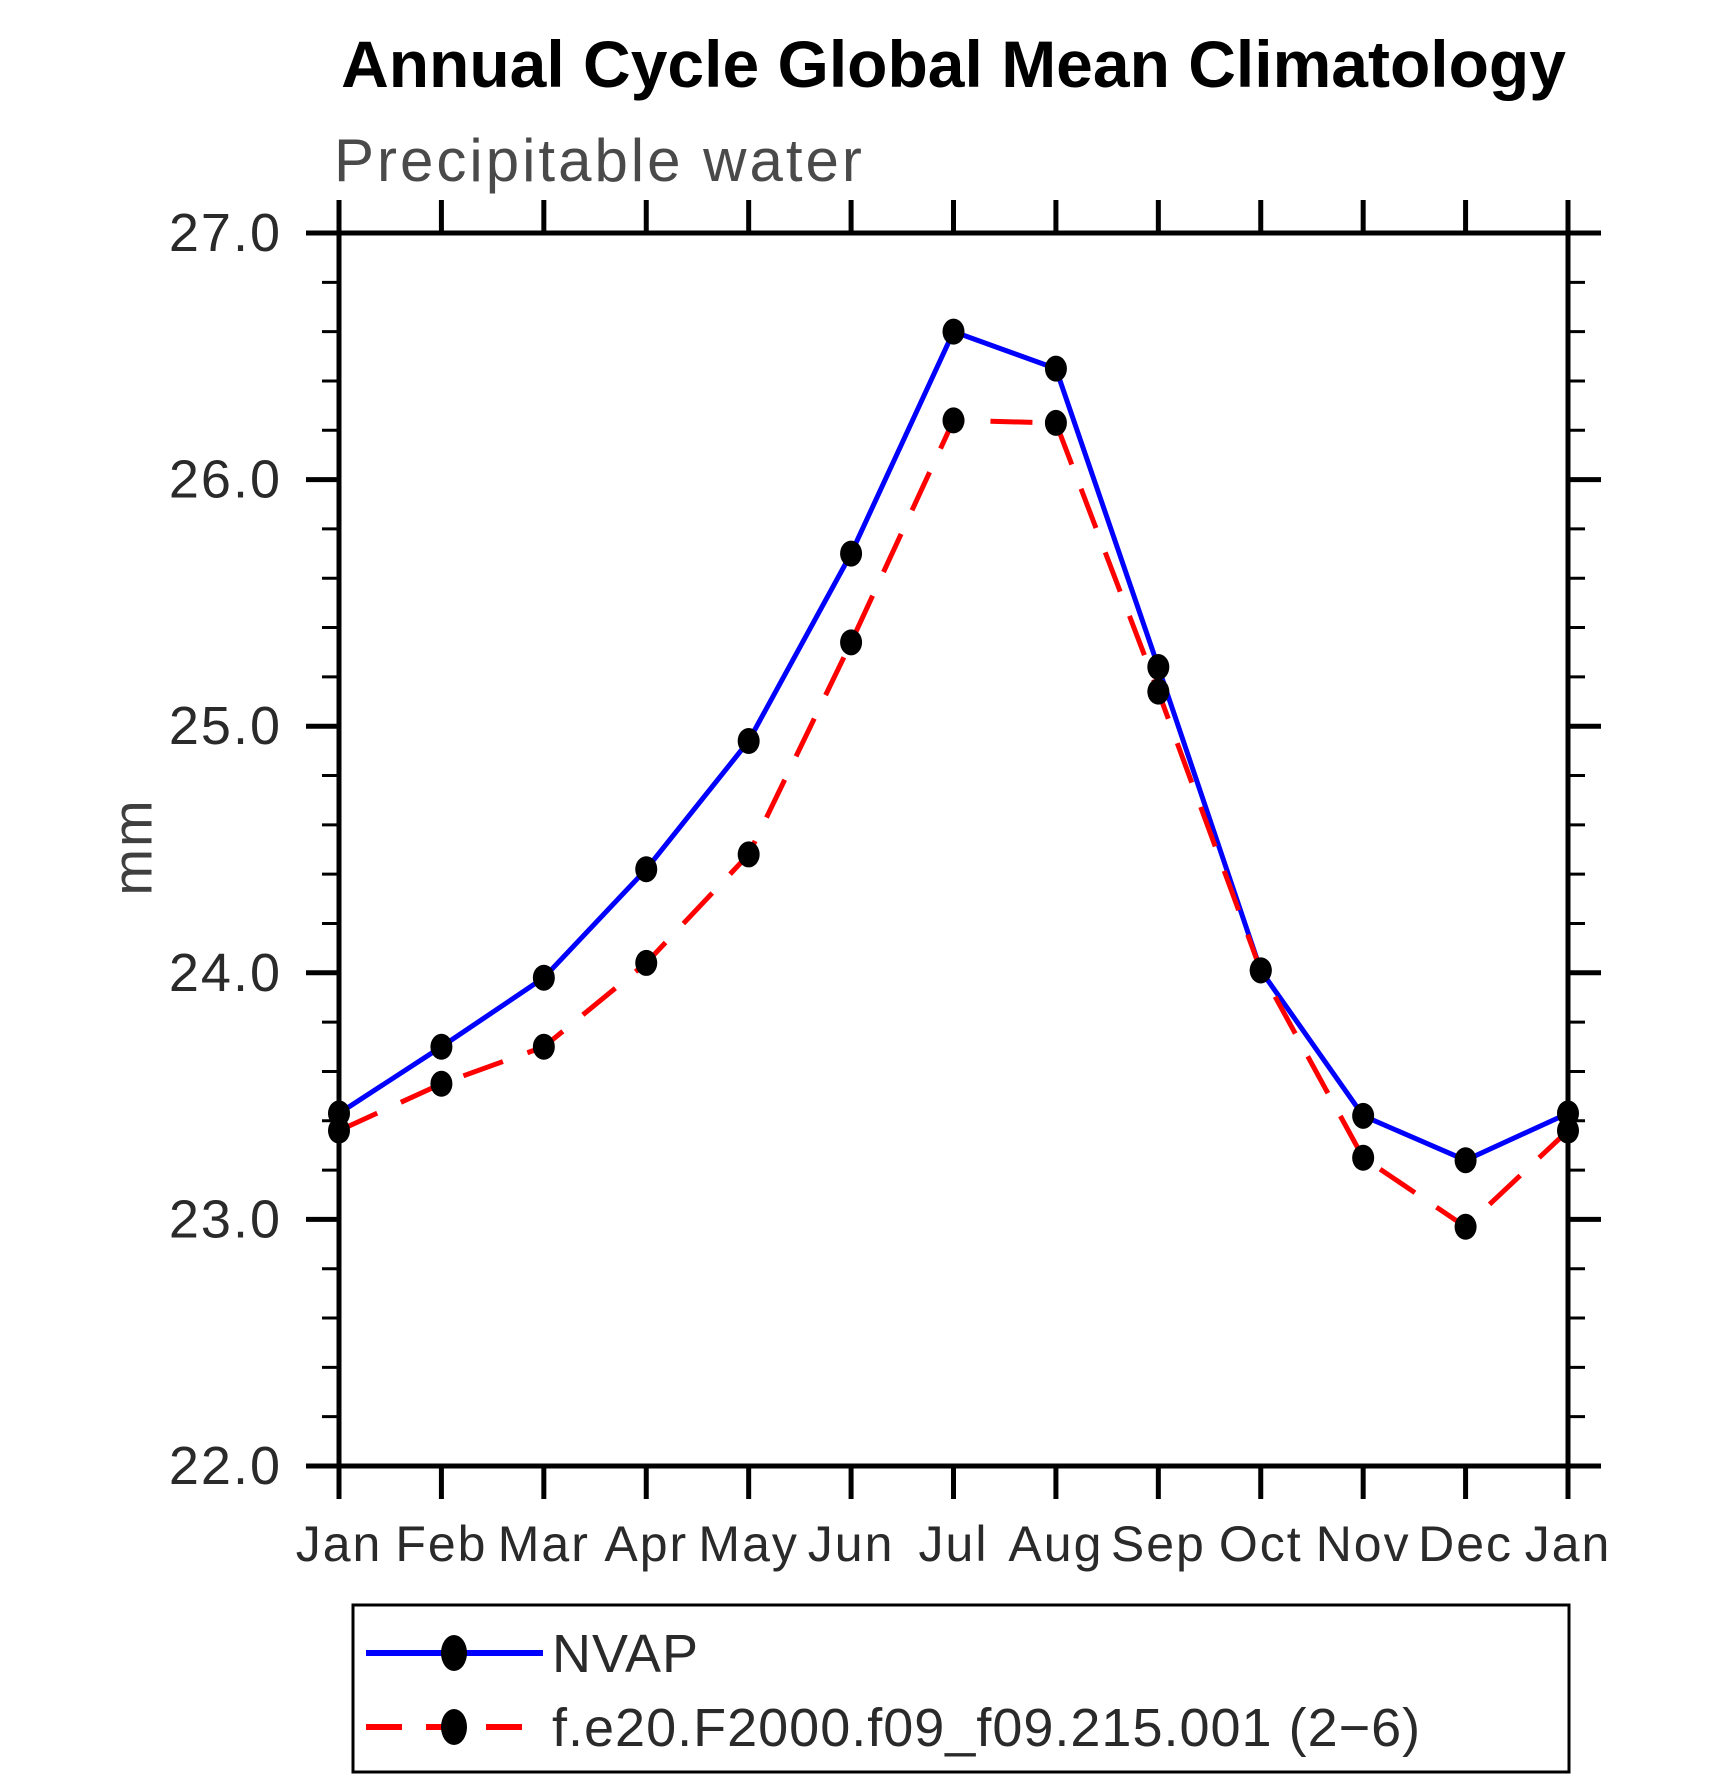 Image resolution: width=1710 pixels, height=1778 pixels. What do you see at coordinates (851, 1544) in the screenshot?
I see `x-tick-label: Jun` at bounding box center [851, 1544].